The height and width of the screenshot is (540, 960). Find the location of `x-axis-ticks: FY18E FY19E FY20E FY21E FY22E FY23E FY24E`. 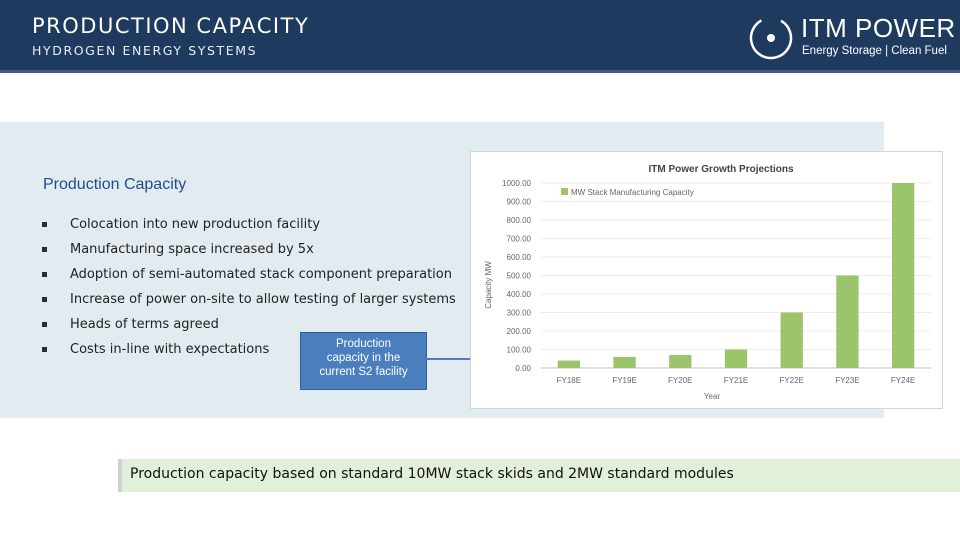

x-axis-ticks: FY18E FY19E FY20E FY21E FY22E FY23E FY24E is located at coordinates (736, 380).